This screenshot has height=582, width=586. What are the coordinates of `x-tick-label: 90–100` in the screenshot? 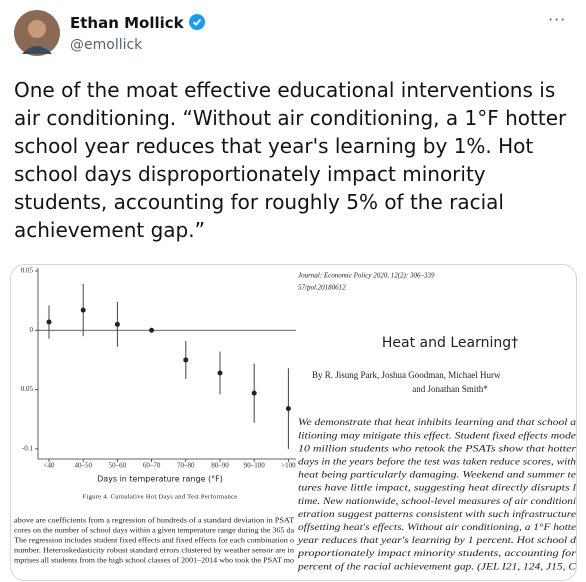 It's located at (255, 466).